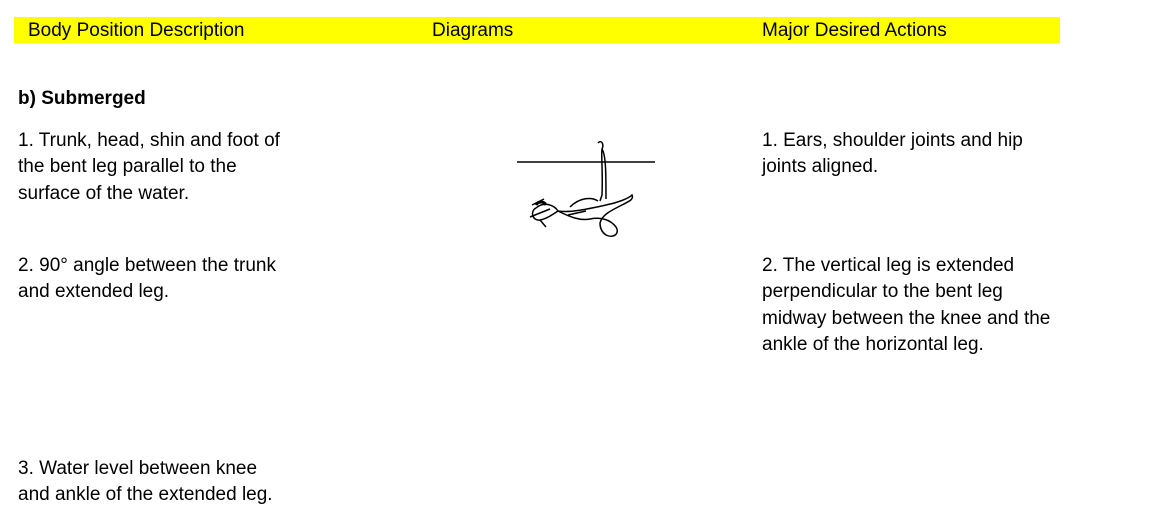 The width and height of the screenshot is (1173, 510). I want to click on action-line: midway between the knee and the, so click(906, 318).